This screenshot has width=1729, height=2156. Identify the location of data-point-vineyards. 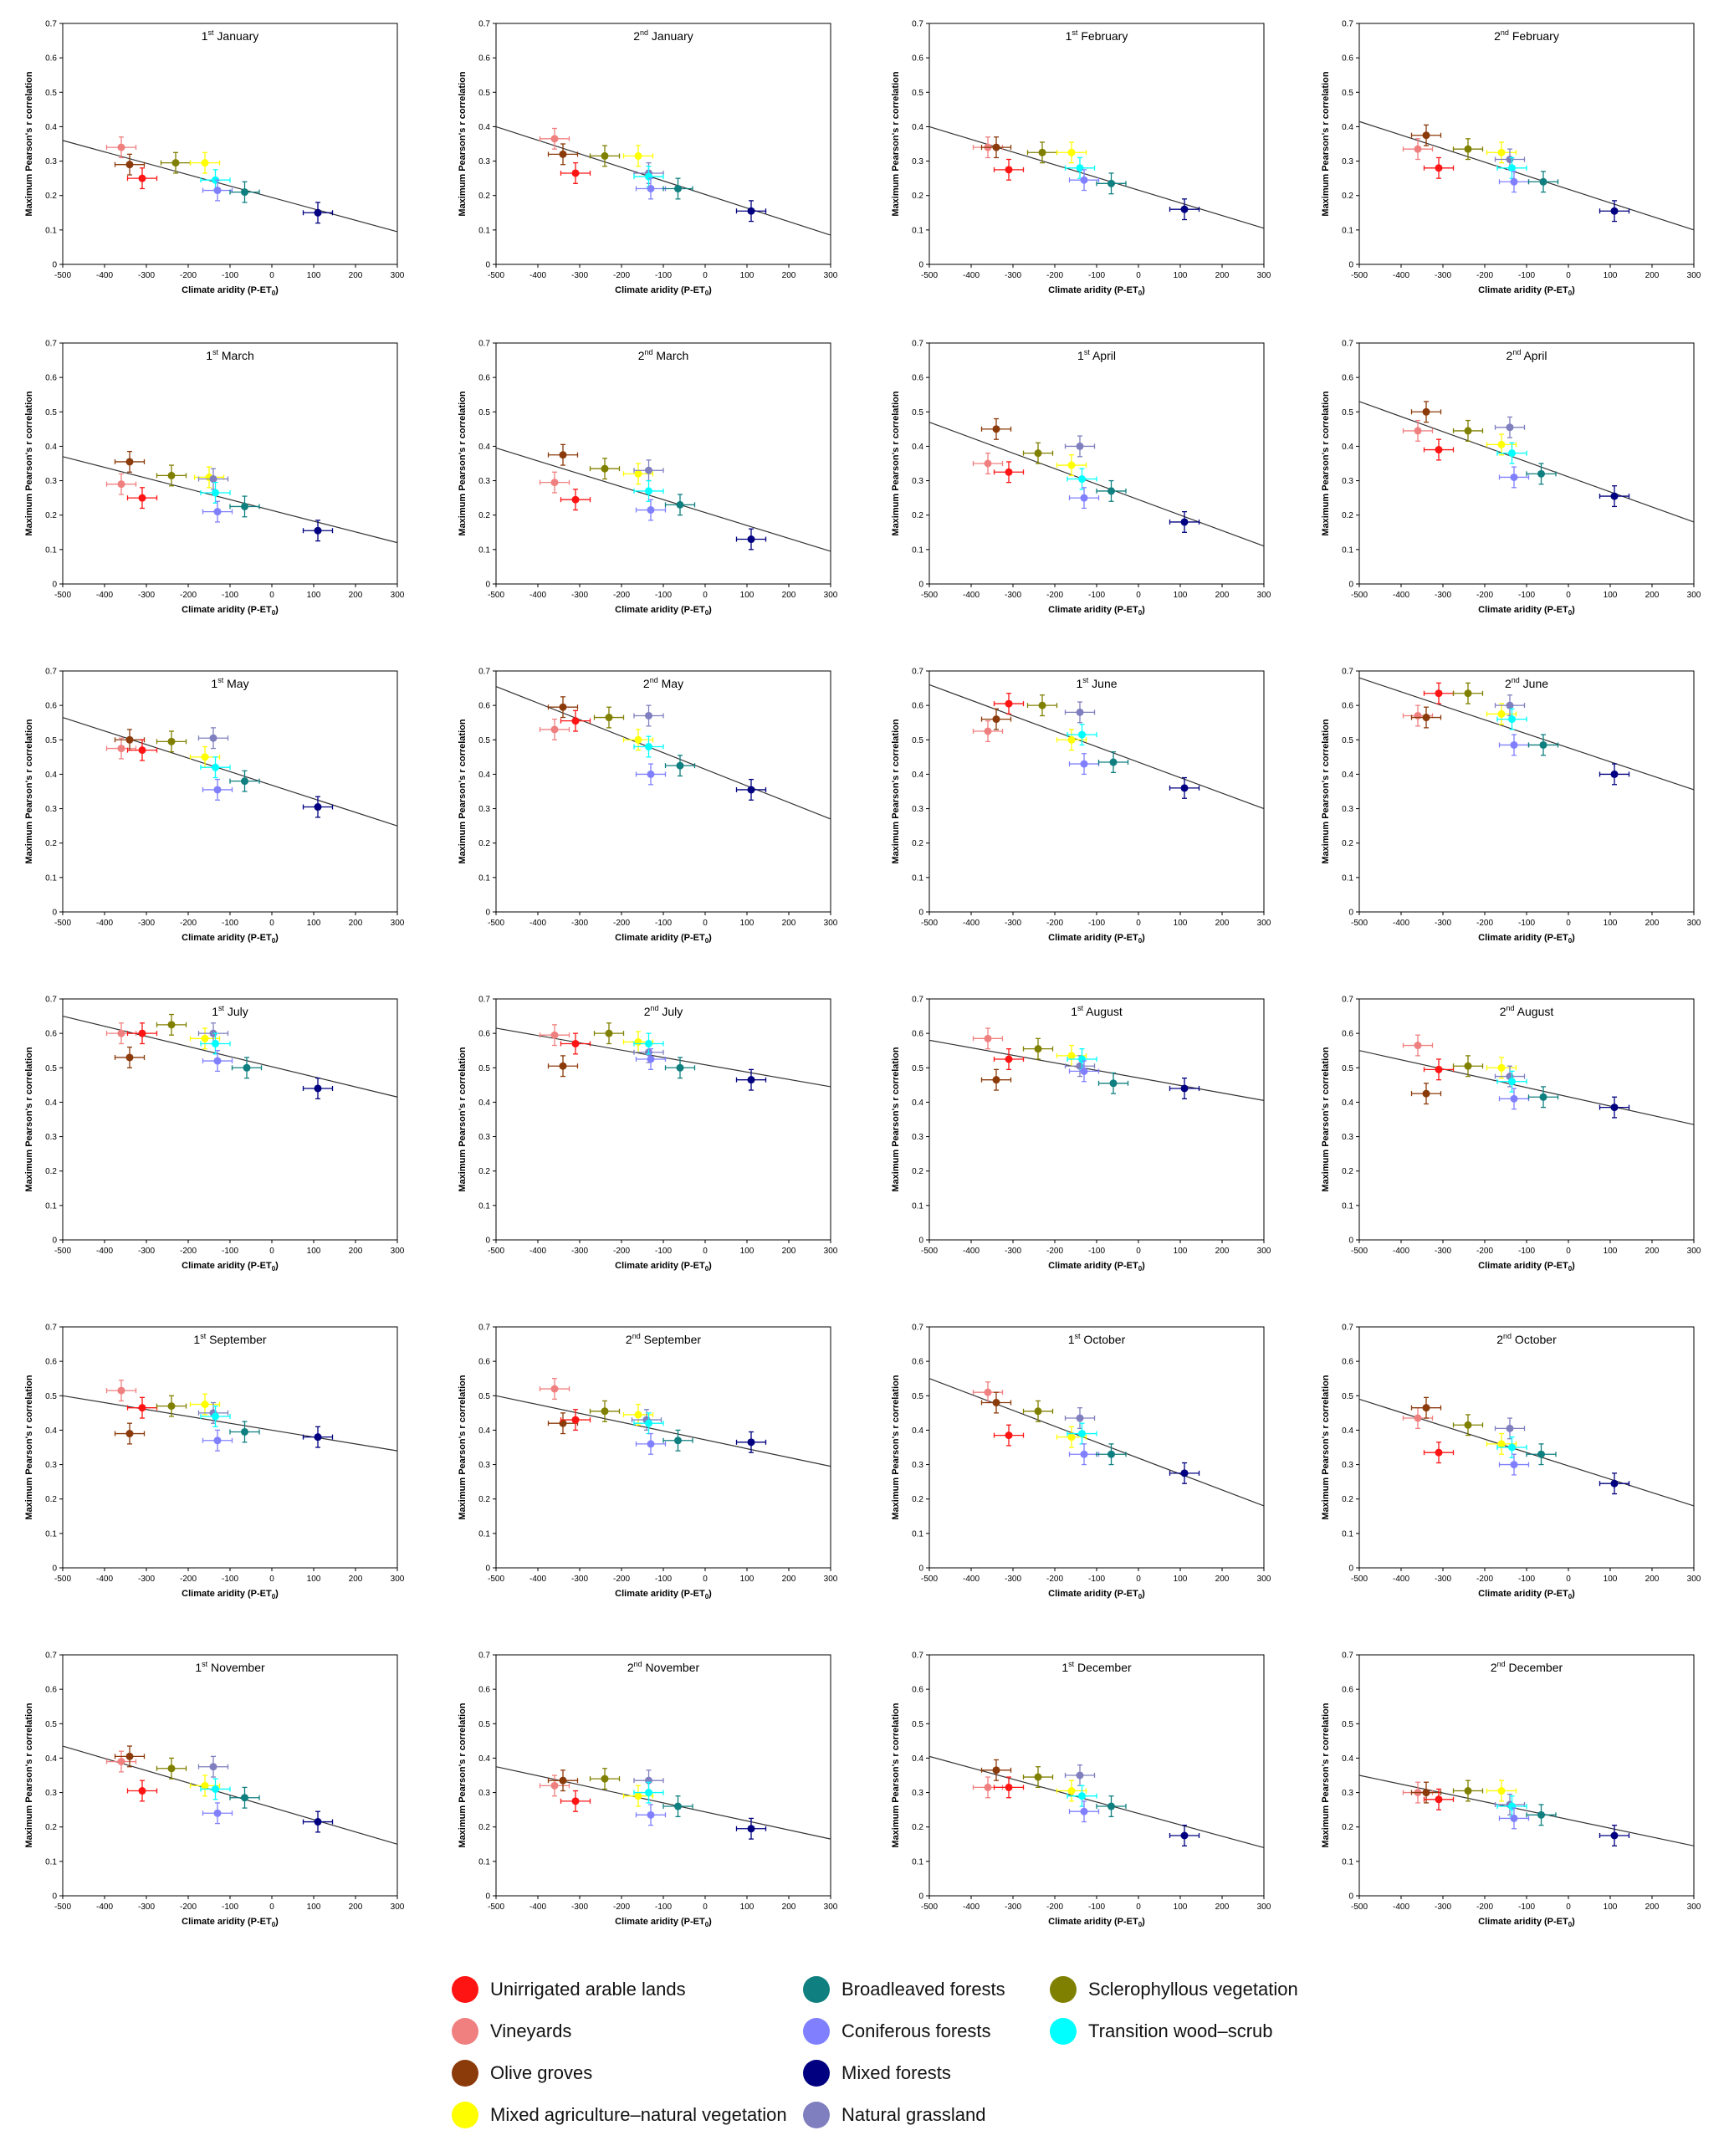
(554, 1035).